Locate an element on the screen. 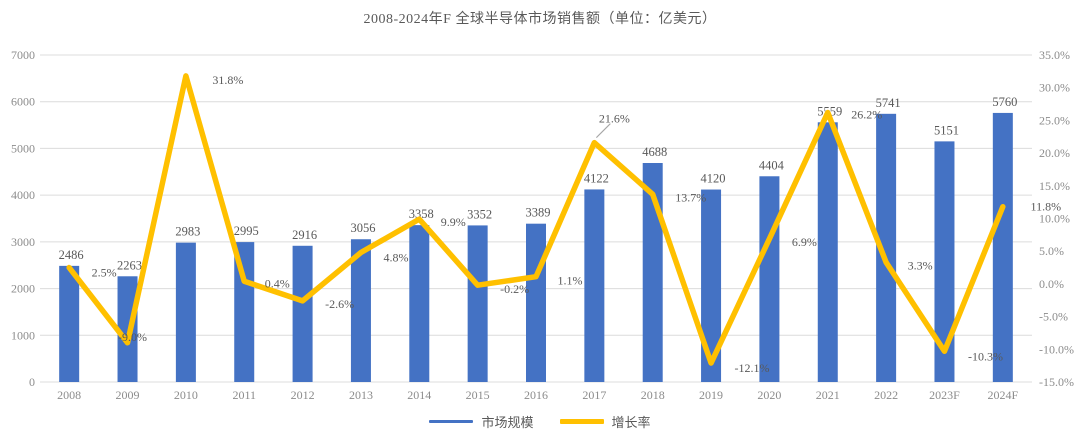 The image size is (1080, 443). bar-value-label: 3389 is located at coordinates (538, 213).